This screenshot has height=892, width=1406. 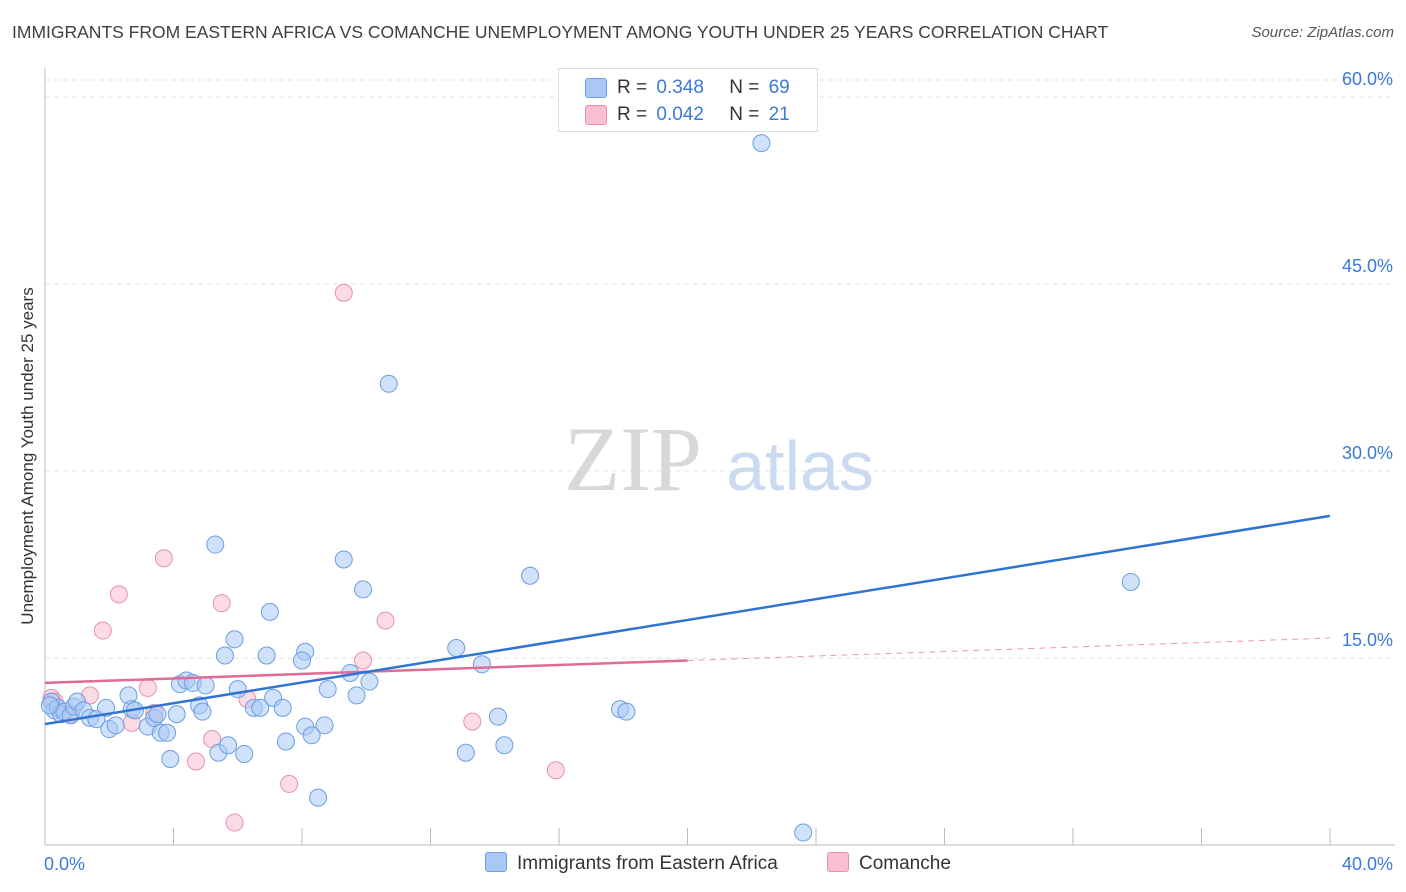 What do you see at coordinates (1009, 649) in the screenshot?
I see `comanche-trend-dashed` at bounding box center [1009, 649].